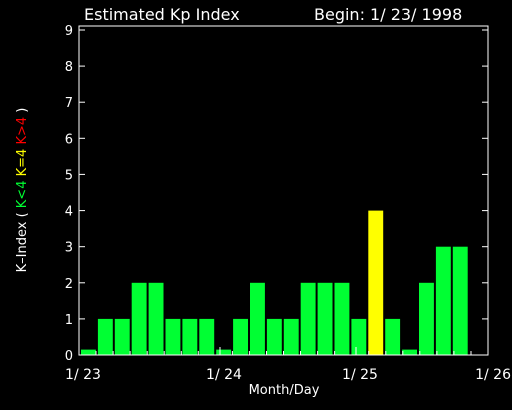  What do you see at coordinates (69, 320) in the screenshot?
I see `y-tick-label: 1` at bounding box center [69, 320].